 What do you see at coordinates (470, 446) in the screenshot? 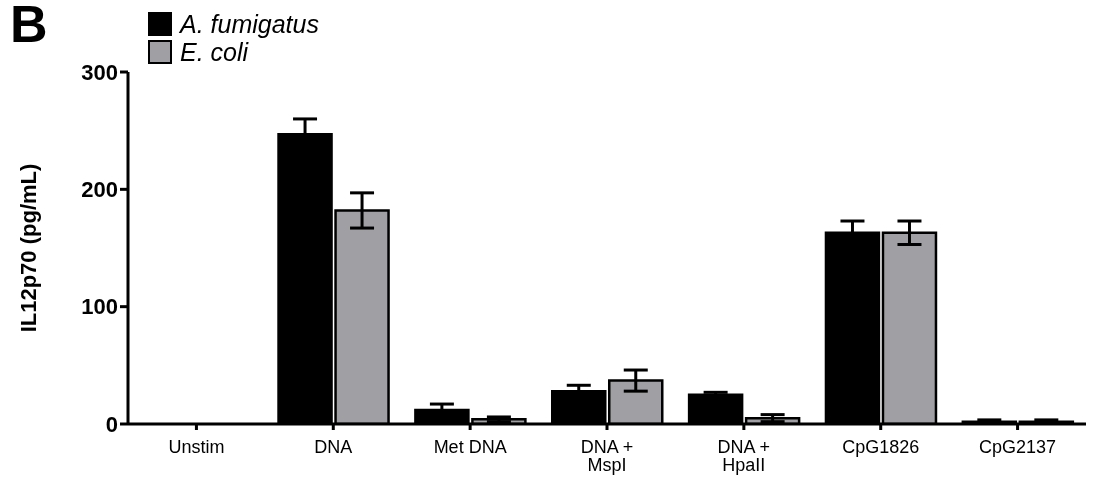
I see `x-tick-label: Met DNA` at bounding box center [470, 446].